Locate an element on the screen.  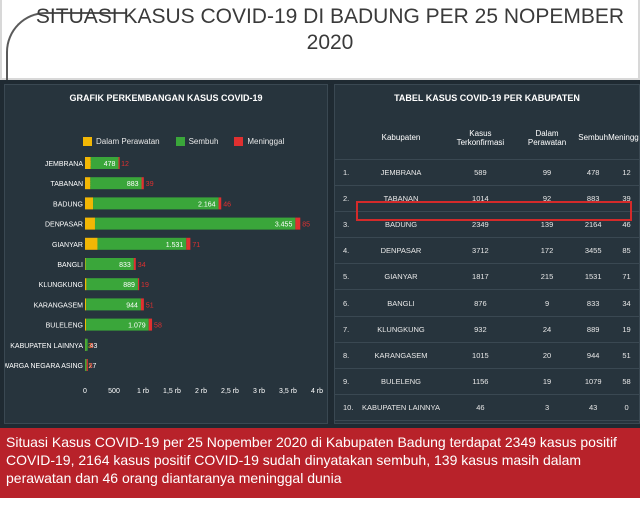
cell-kabupaten: GIANYAR is located at coordinates (401, 277).